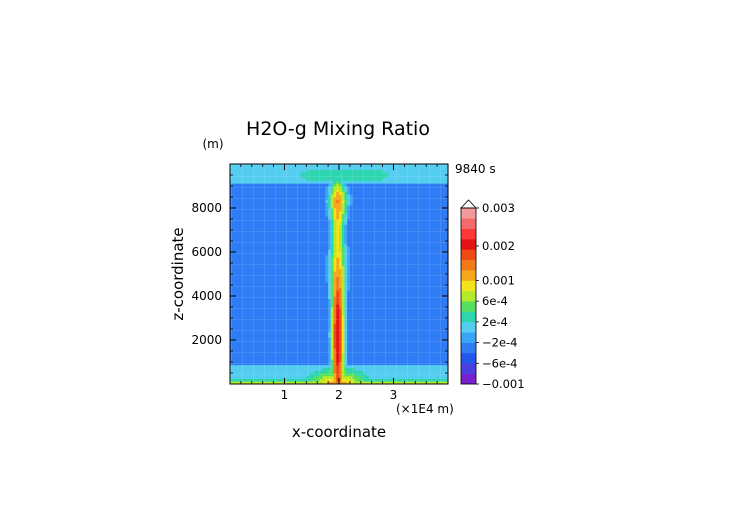 This screenshot has width=752, height=532. Describe the element at coordinates (475, 169) in the screenshot. I see `time-label: 9840 s` at that location.